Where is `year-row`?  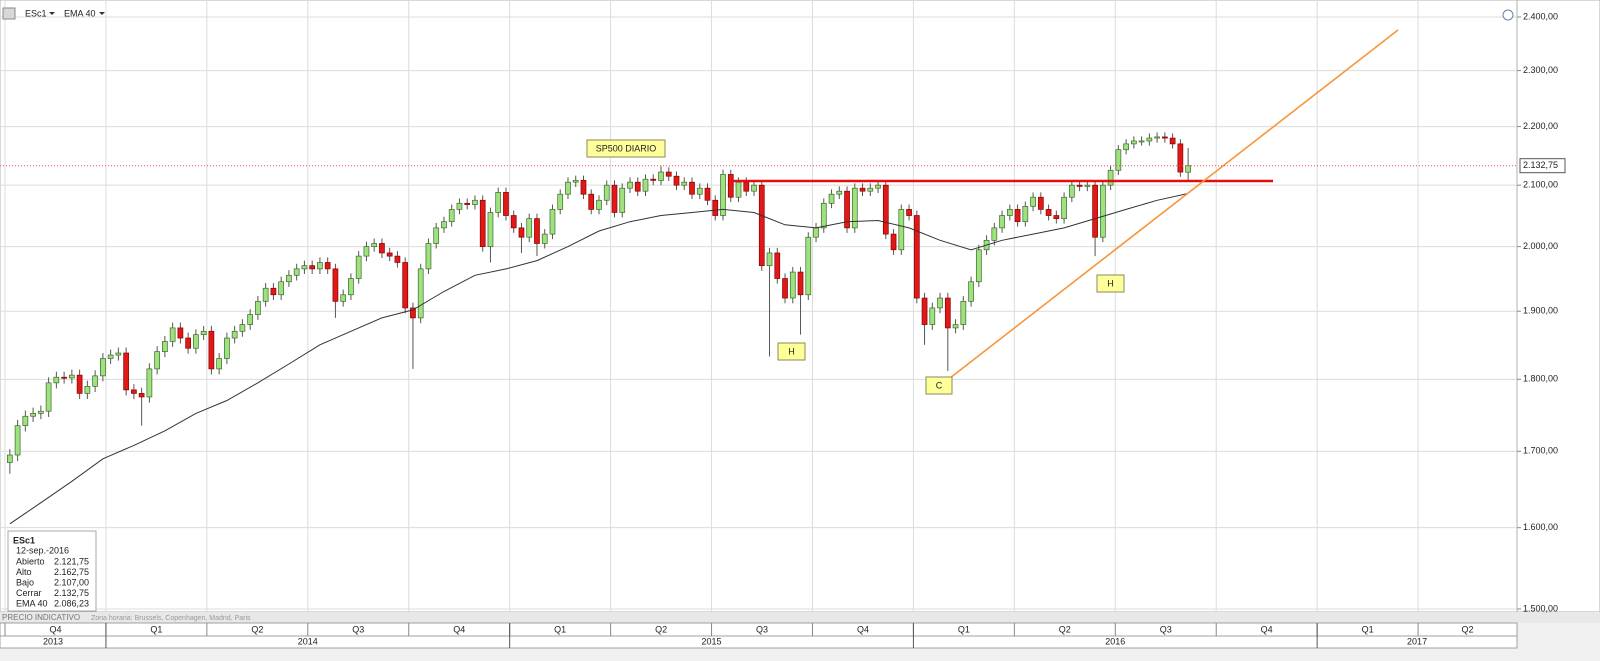 year-row is located at coordinates (759, 642).